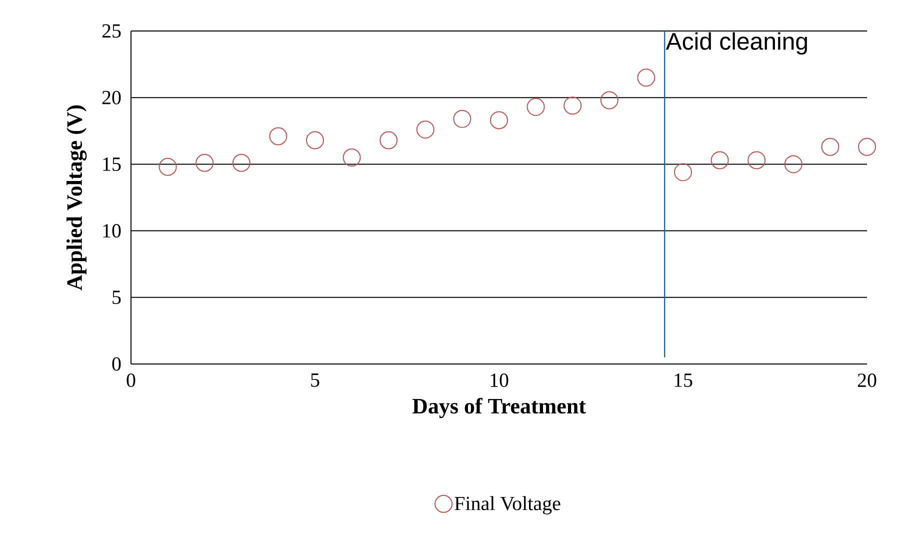 This screenshot has height=543, width=897. I want to click on x-axis-title: Days of Treatment, so click(499, 408).